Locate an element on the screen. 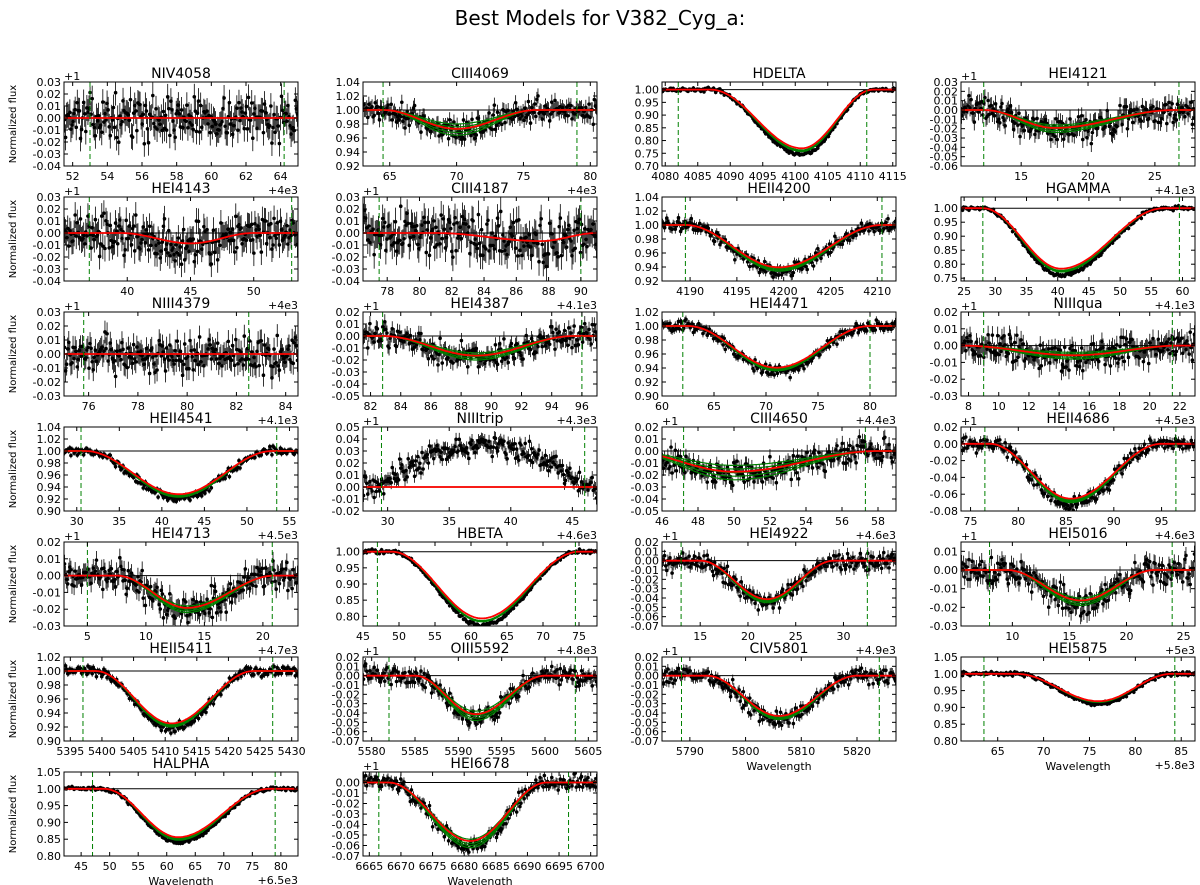 The image size is (1200, 885). y-tick-label: -0.01 is located at coordinates (346, 348).